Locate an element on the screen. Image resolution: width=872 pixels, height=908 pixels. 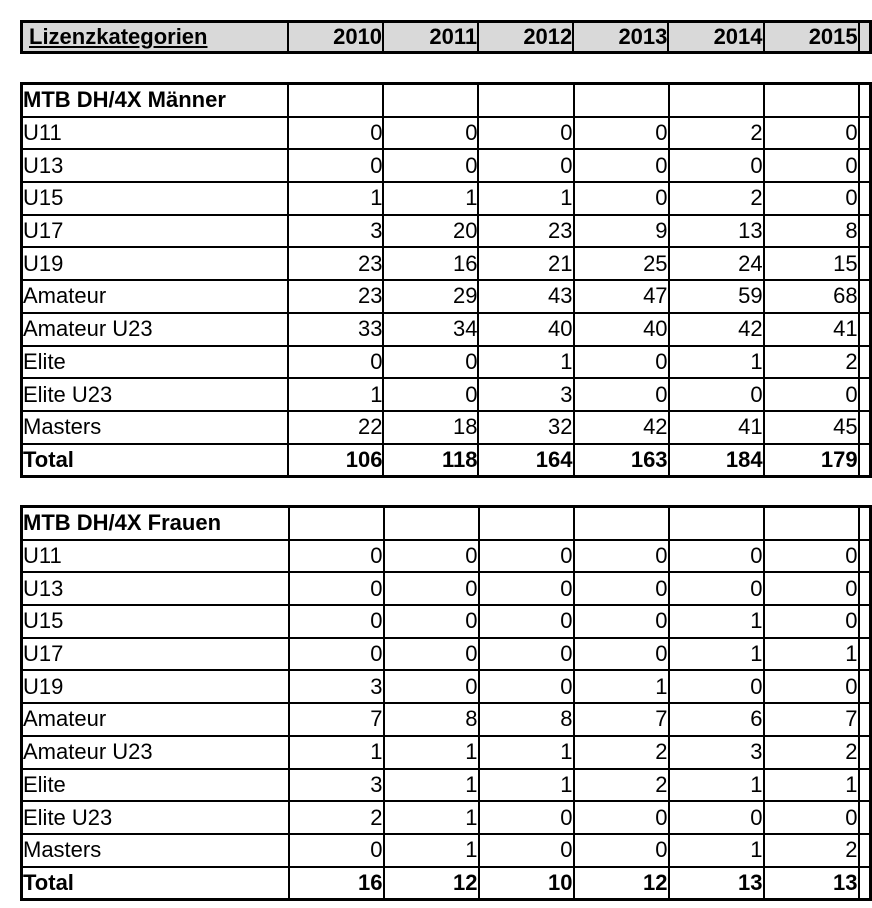
value-cell: 22 is located at coordinates (336, 427).